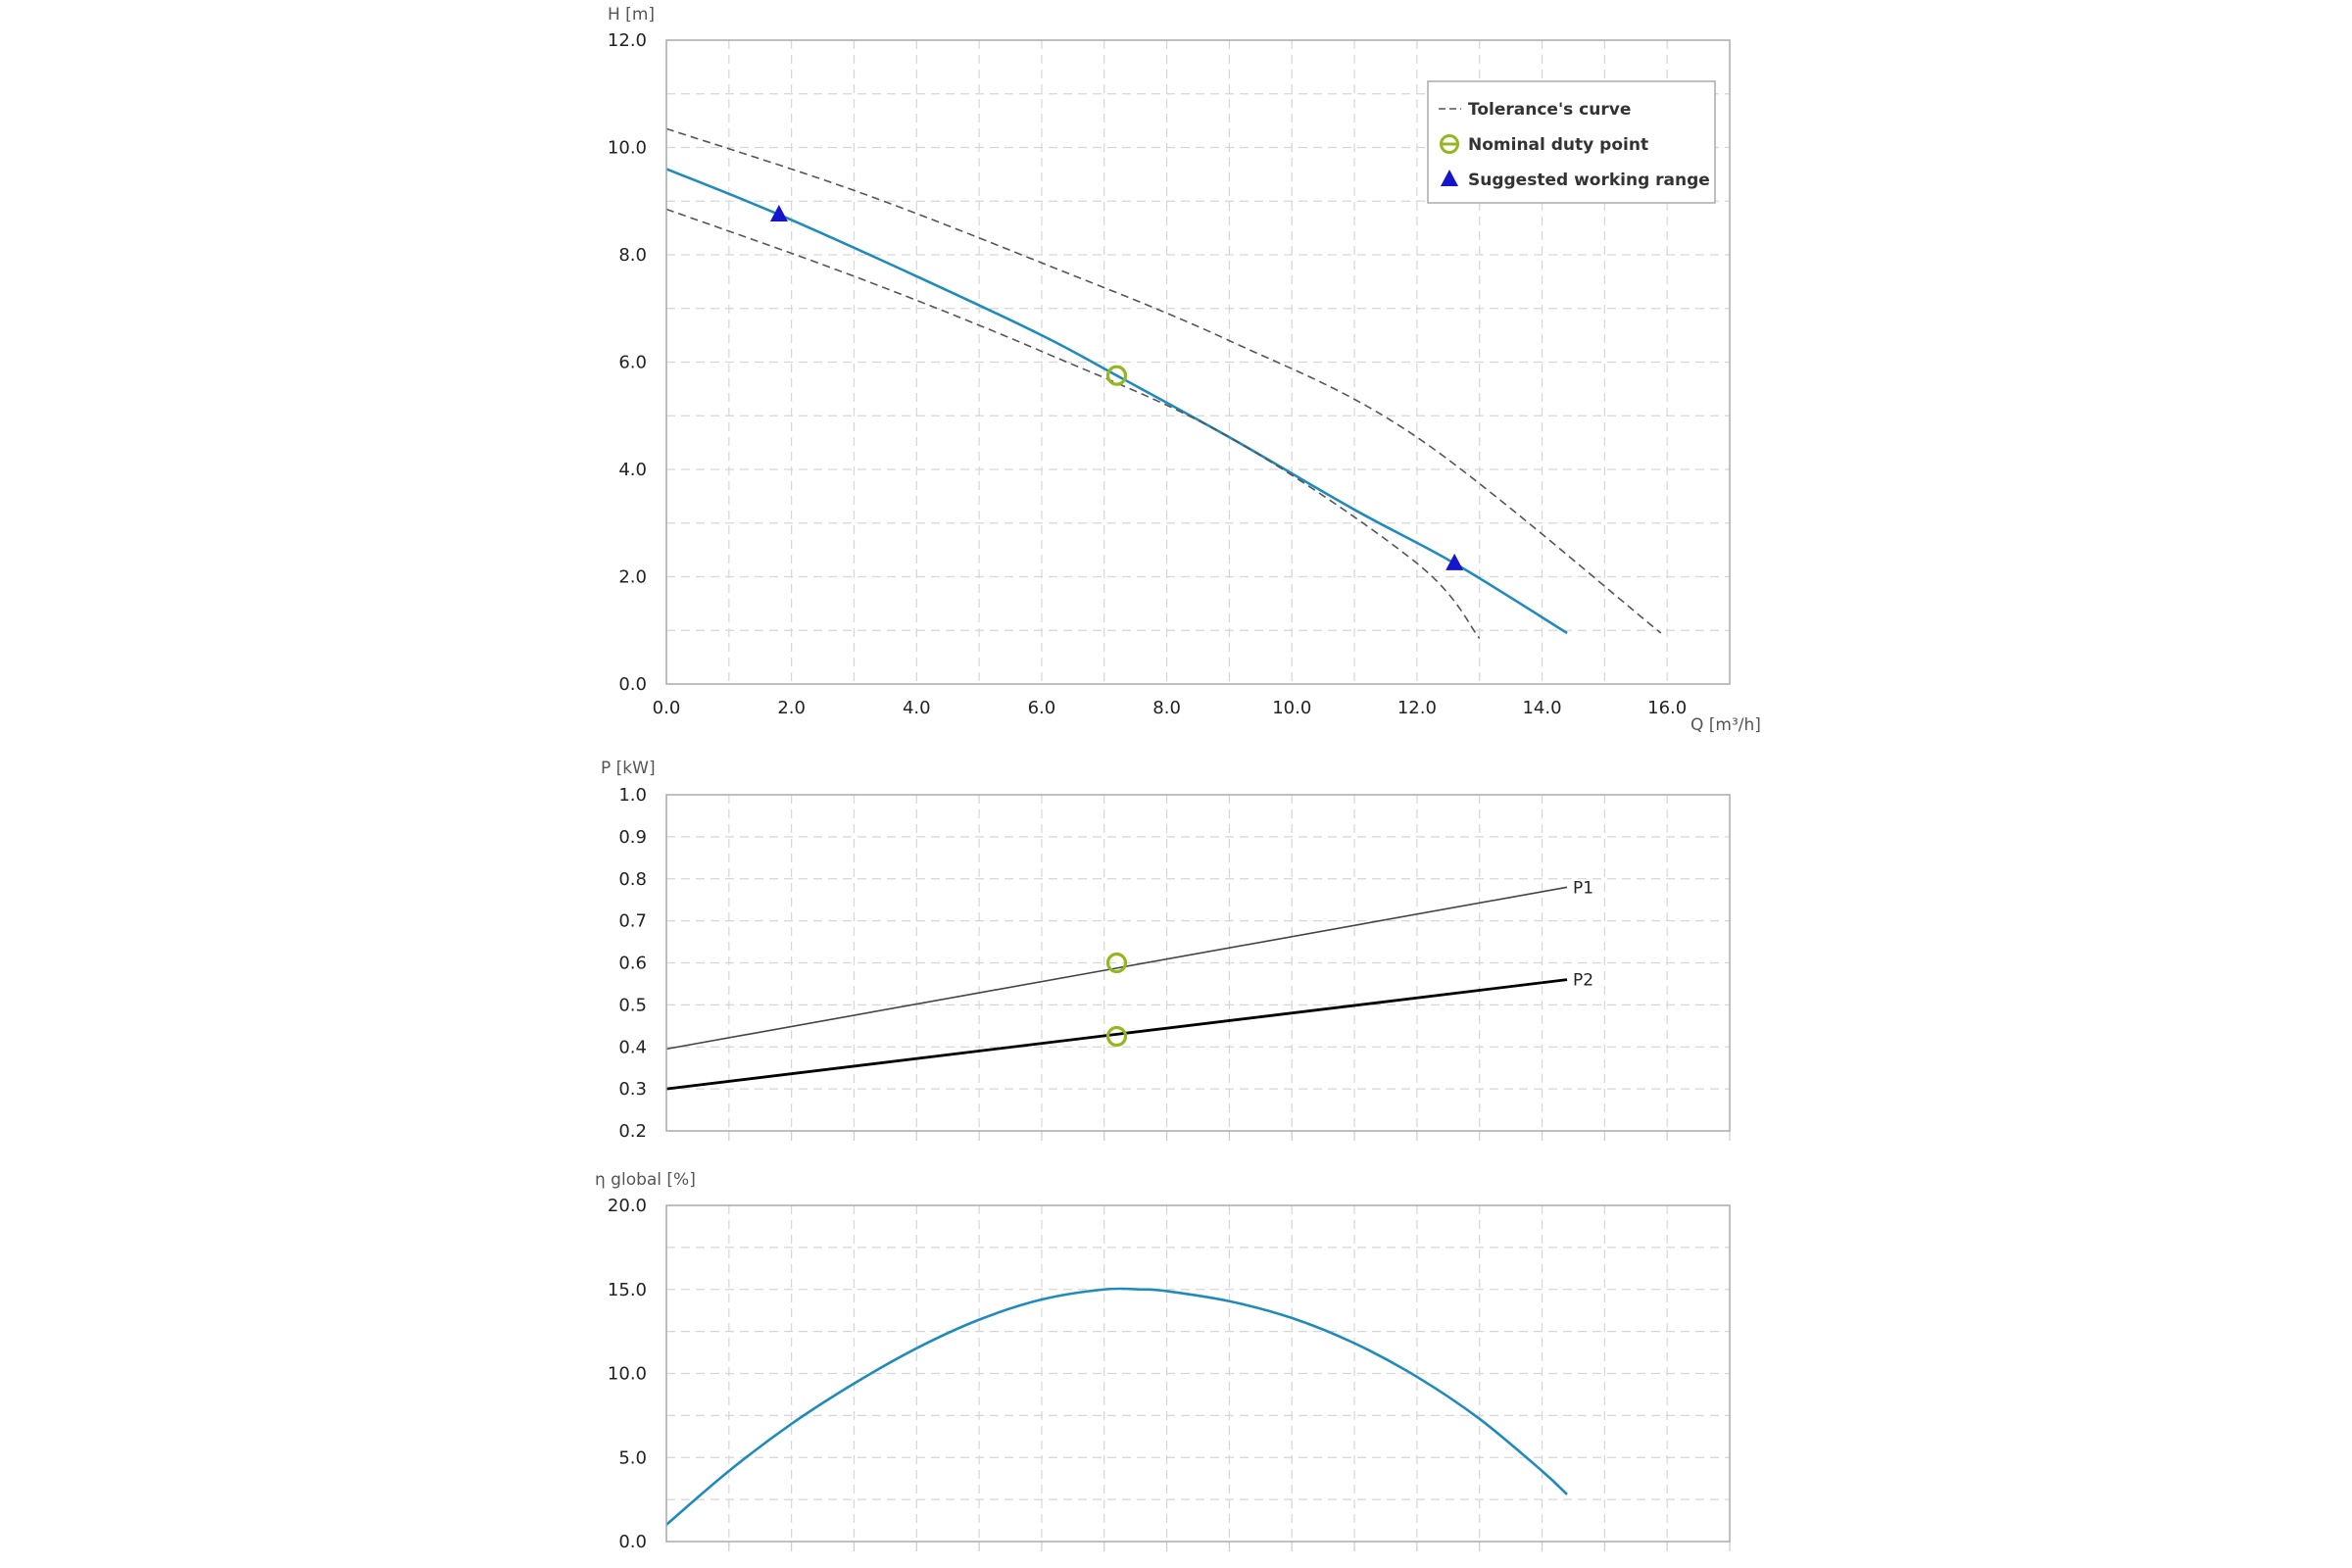 The height and width of the screenshot is (1568, 2352). What do you see at coordinates (1667, 708) in the screenshot?
I see `x-tick-label: 16.0` at bounding box center [1667, 708].